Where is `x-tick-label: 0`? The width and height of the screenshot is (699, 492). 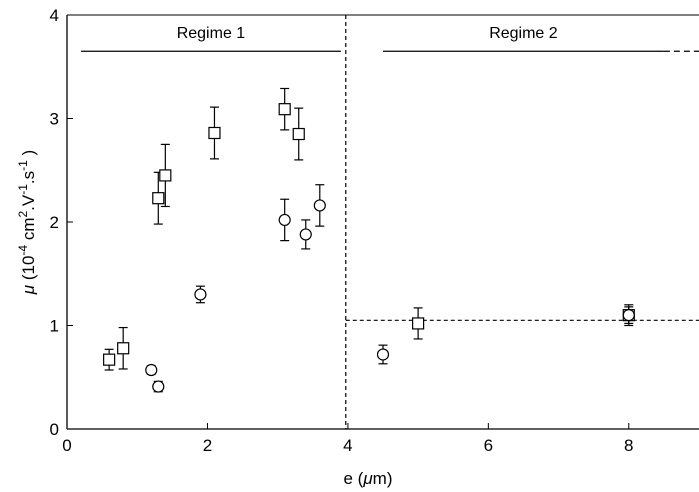
x-tick-label: 0 is located at coordinates (66, 445).